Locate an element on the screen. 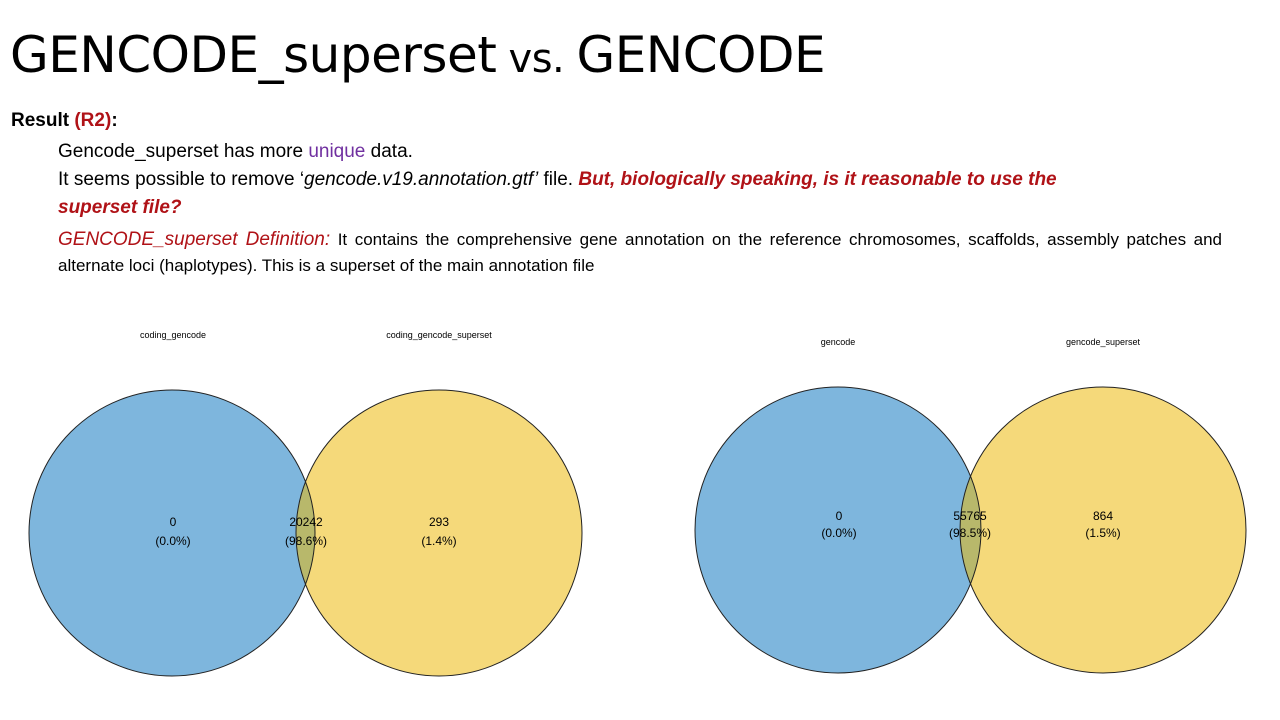 The width and height of the screenshot is (1280, 720). result-tag: (R2) is located at coordinates (93, 120).